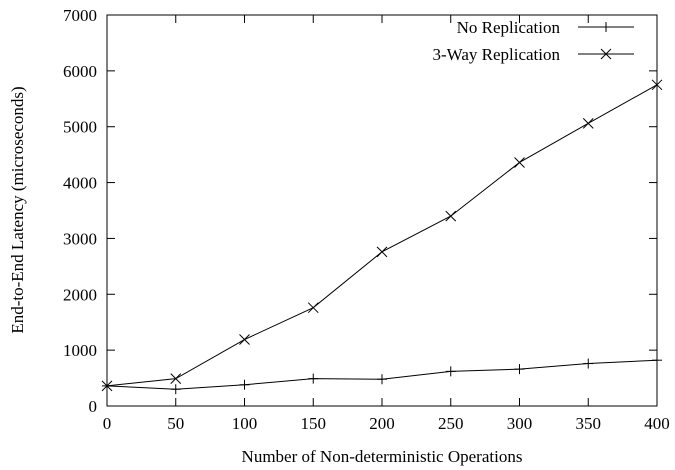 The image size is (675, 470). What do you see at coordinates (80, 15) in the screenshot?
I see `y-tick-label: 7000` at bounding box center [80, 15].